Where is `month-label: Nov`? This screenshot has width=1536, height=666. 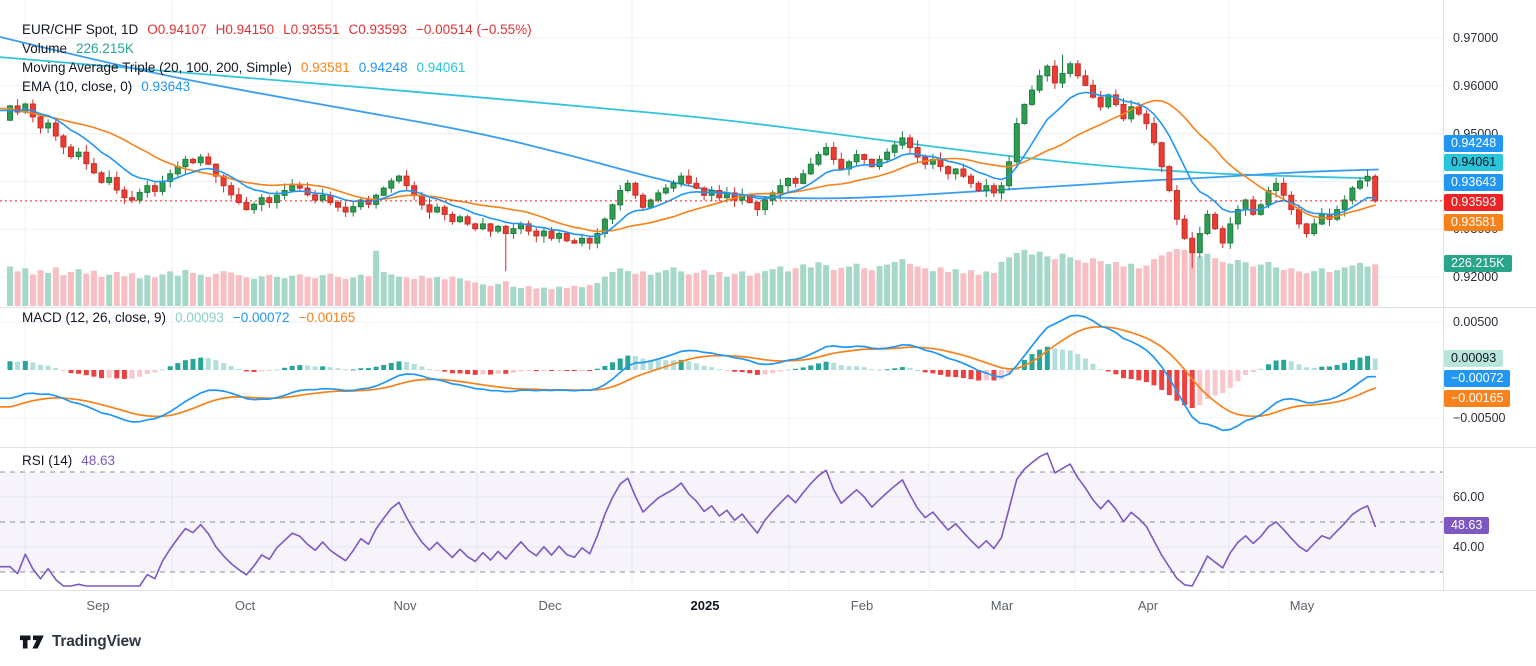 month-label: Nov is located at coordinates (405, 605).